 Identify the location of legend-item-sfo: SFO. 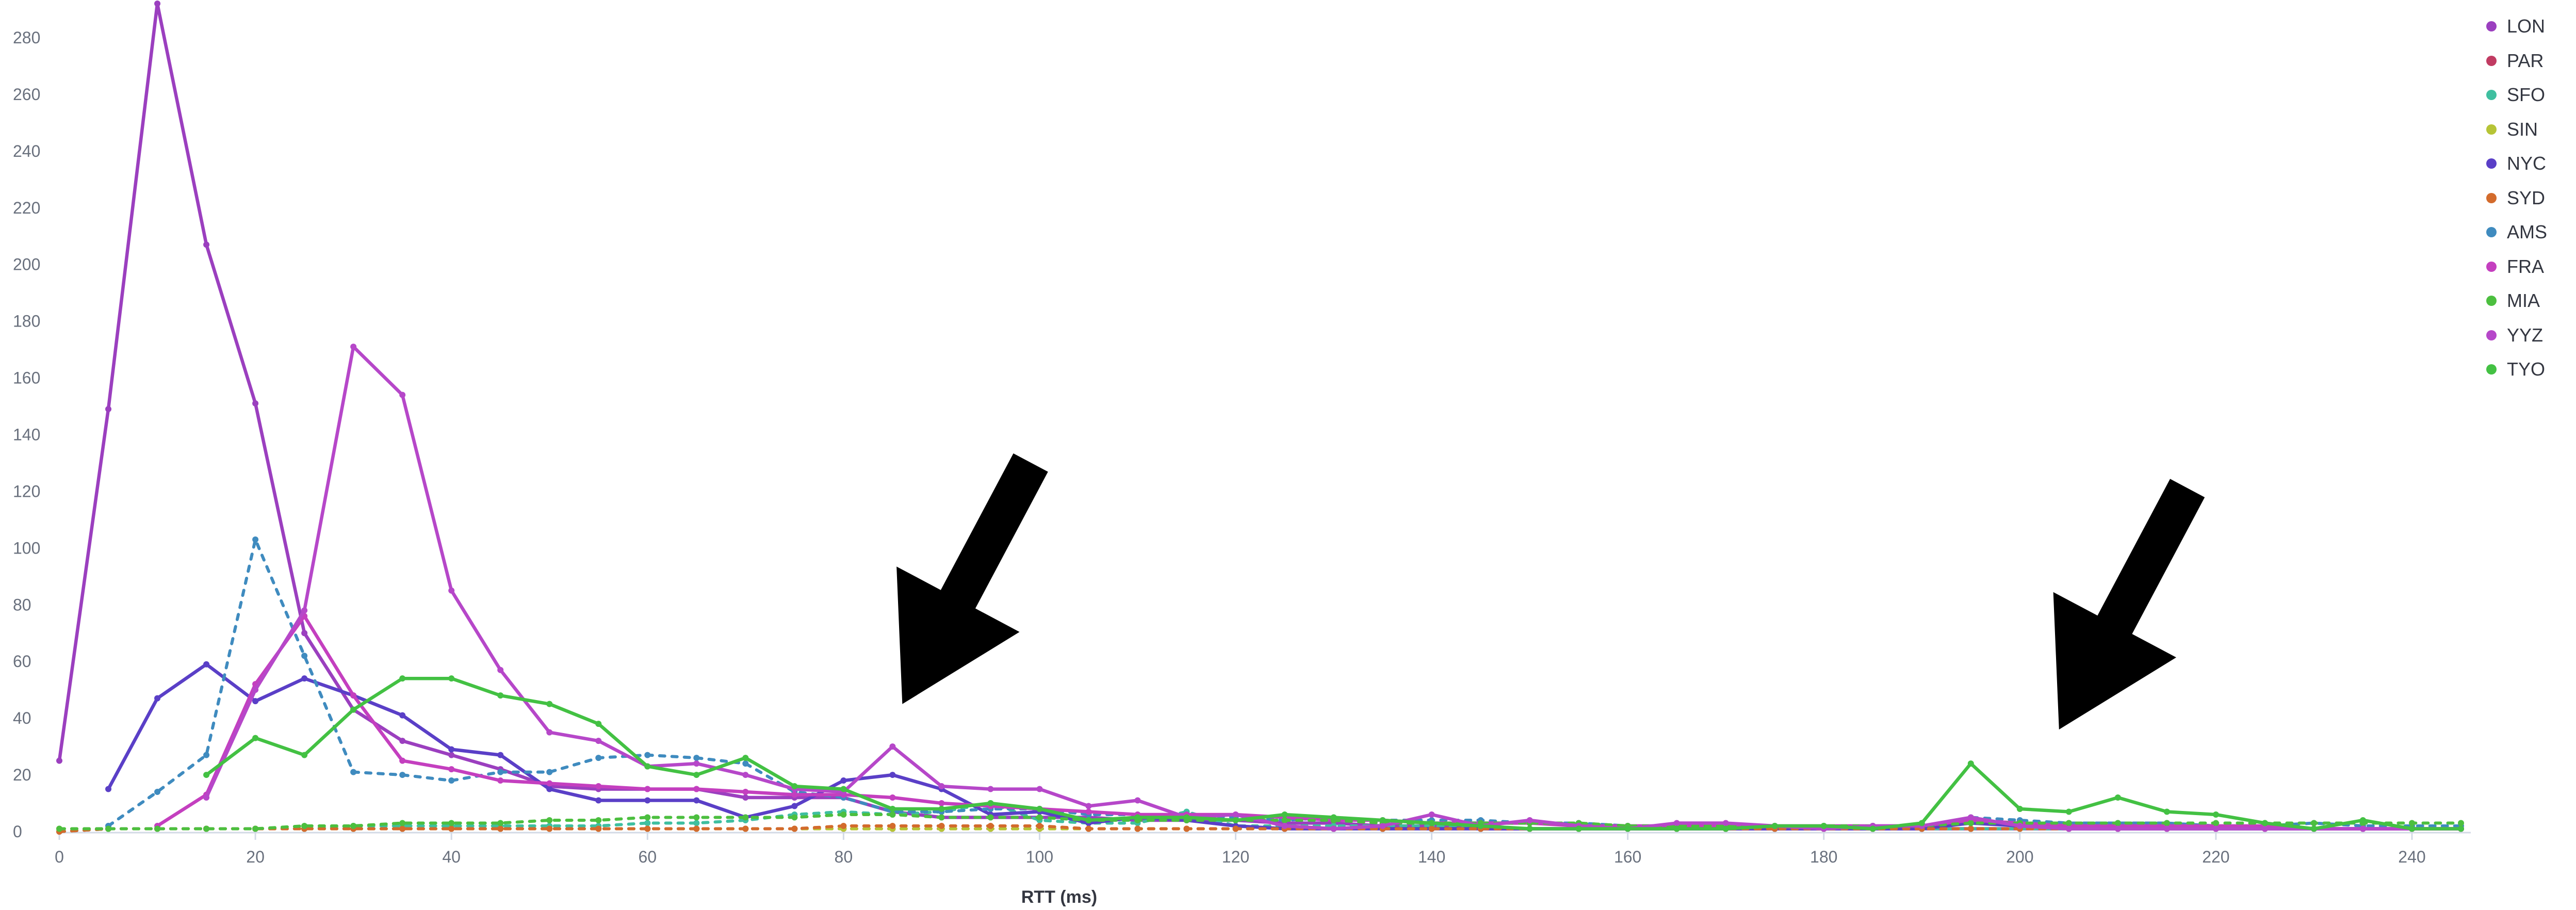
(2530, 95).